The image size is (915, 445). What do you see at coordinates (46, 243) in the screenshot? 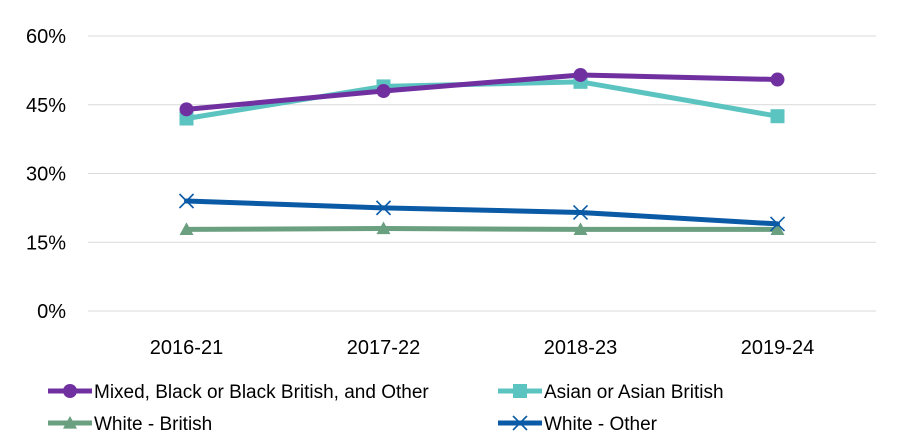
I see `y-tick-label: 15%` at bounding box center [46, 243].